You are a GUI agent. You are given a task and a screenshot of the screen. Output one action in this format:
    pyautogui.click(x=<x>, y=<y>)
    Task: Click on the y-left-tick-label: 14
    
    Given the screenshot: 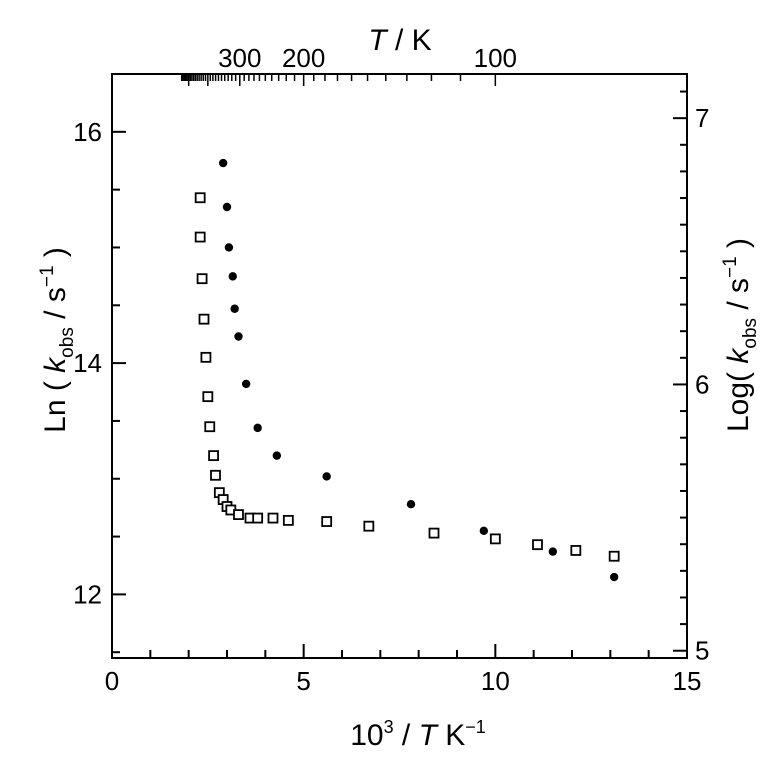 What is the action you would take?
    pyautogui.click(x=87, y=363)
    